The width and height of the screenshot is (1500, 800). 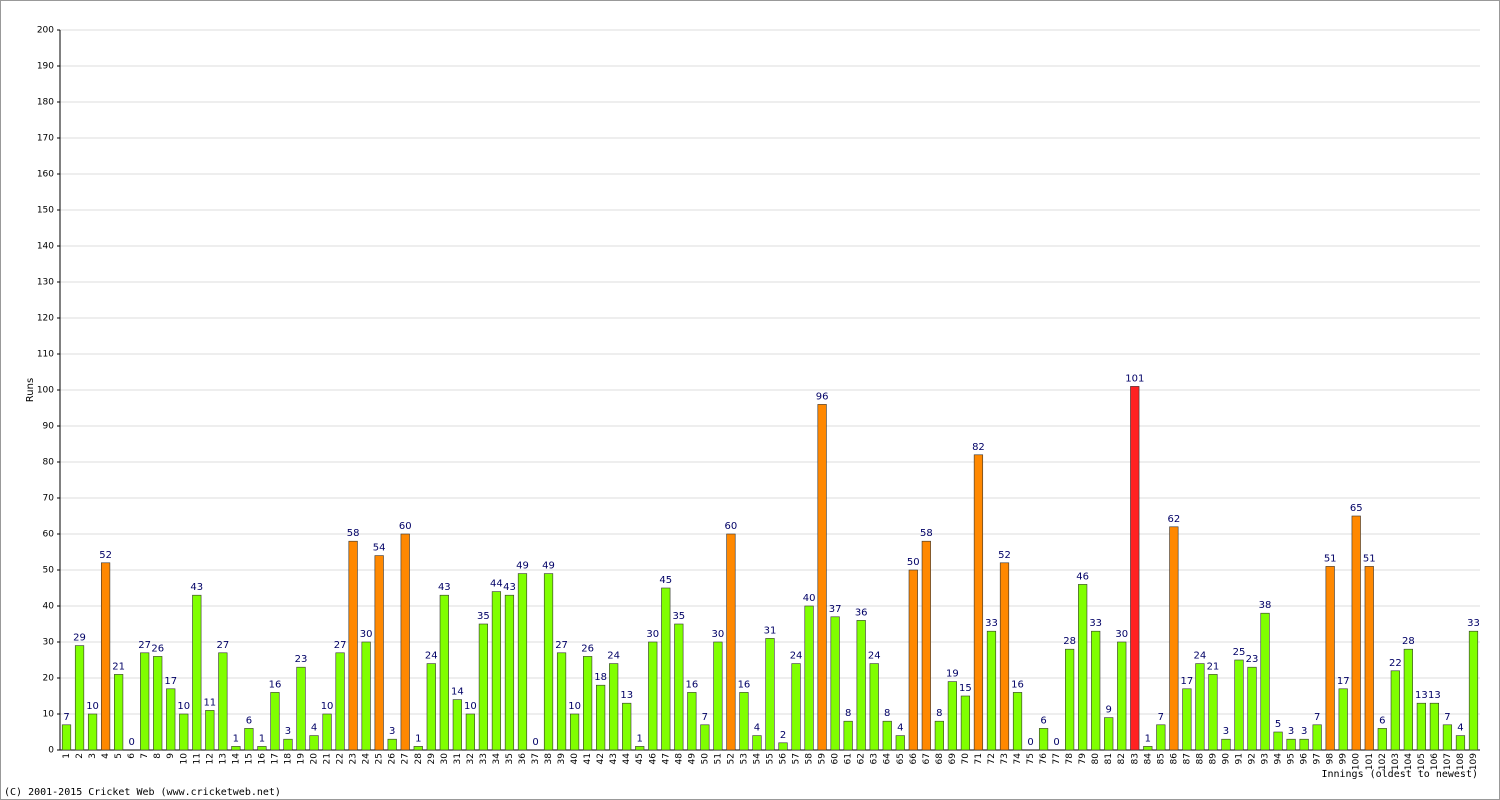 I want to click on value-label: 51, so click(x=1369, y=558).